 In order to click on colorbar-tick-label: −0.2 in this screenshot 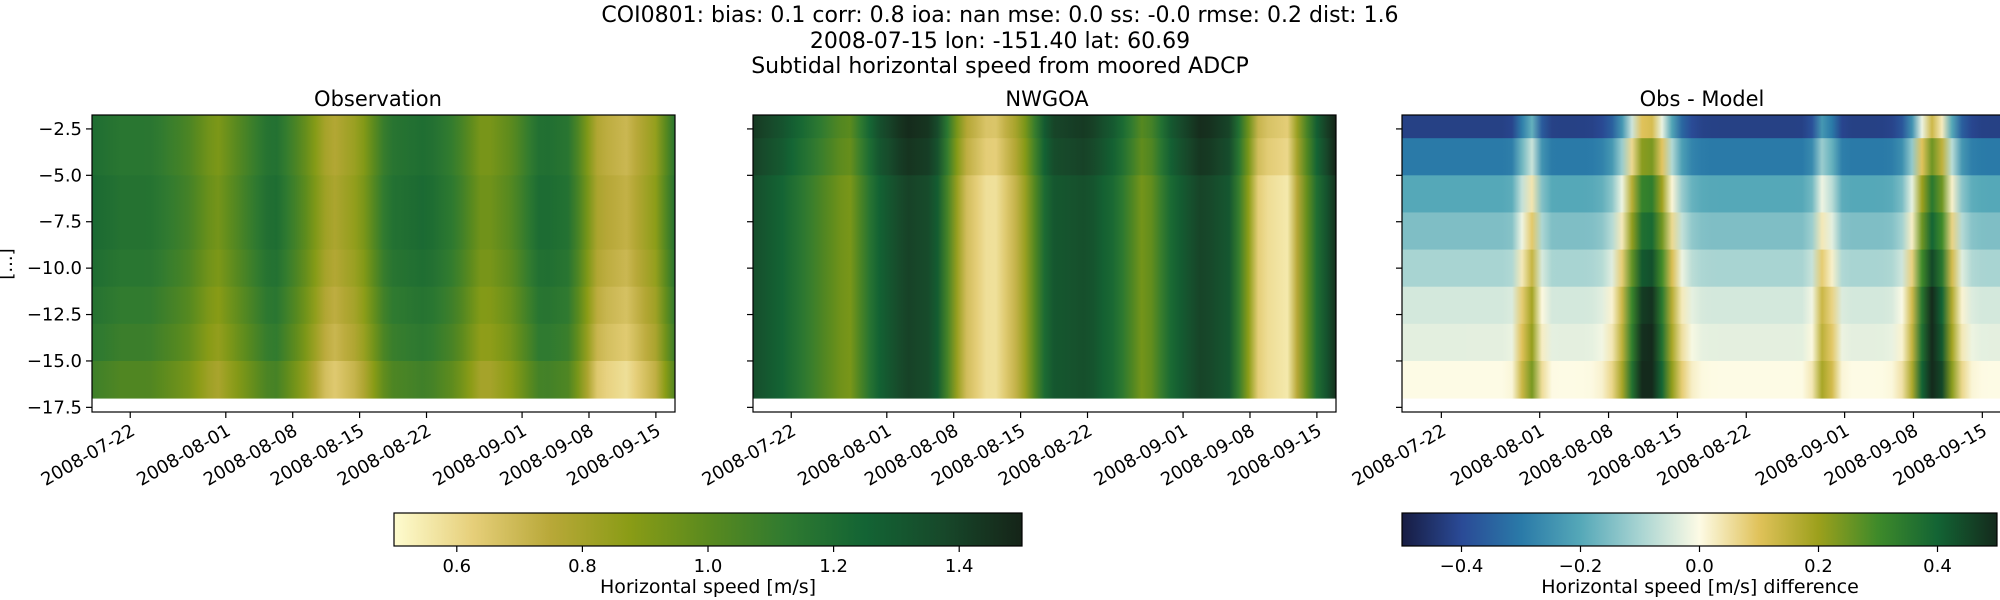, I will do `click(1581, 566)`.